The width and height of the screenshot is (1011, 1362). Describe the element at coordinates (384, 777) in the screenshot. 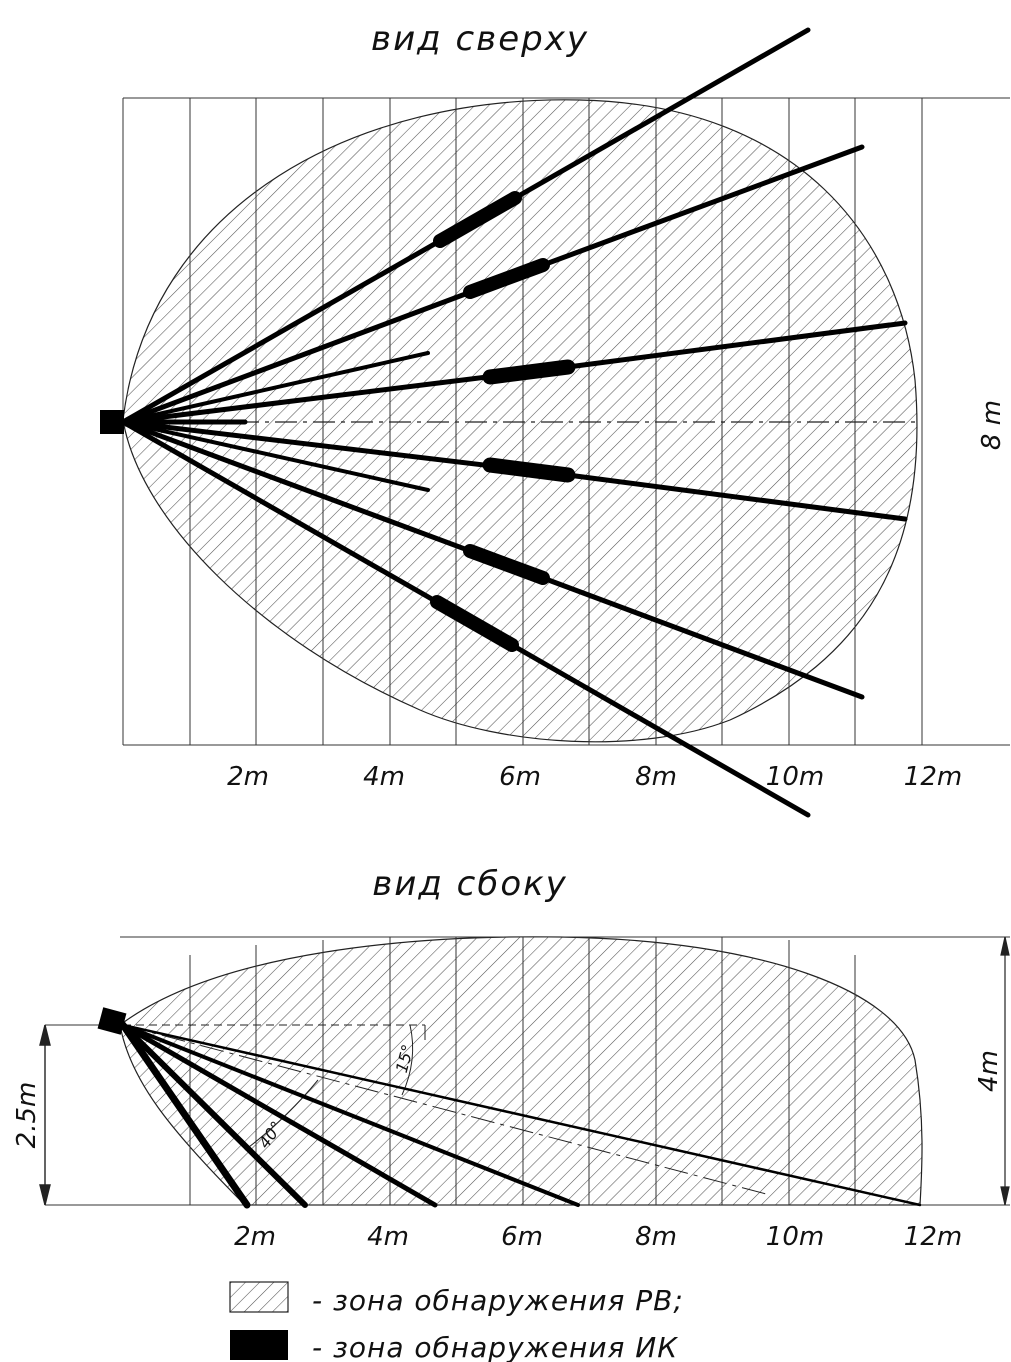

I see `top-view-tick-4m: 4m` at that location.